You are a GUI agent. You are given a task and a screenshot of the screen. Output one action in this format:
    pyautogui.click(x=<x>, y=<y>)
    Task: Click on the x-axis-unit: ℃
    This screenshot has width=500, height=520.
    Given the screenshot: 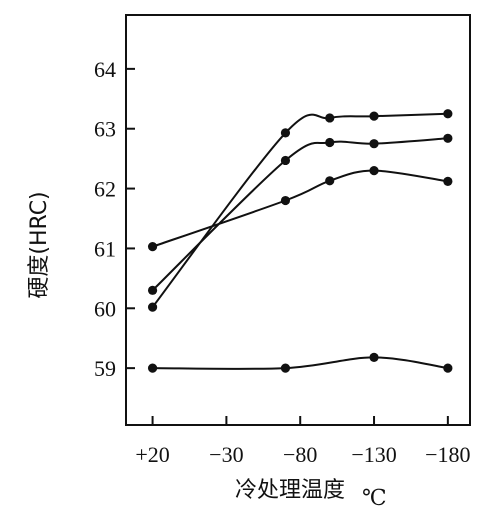 What is the action you would take?
    pyautogui.click(x=374, y=497)
    